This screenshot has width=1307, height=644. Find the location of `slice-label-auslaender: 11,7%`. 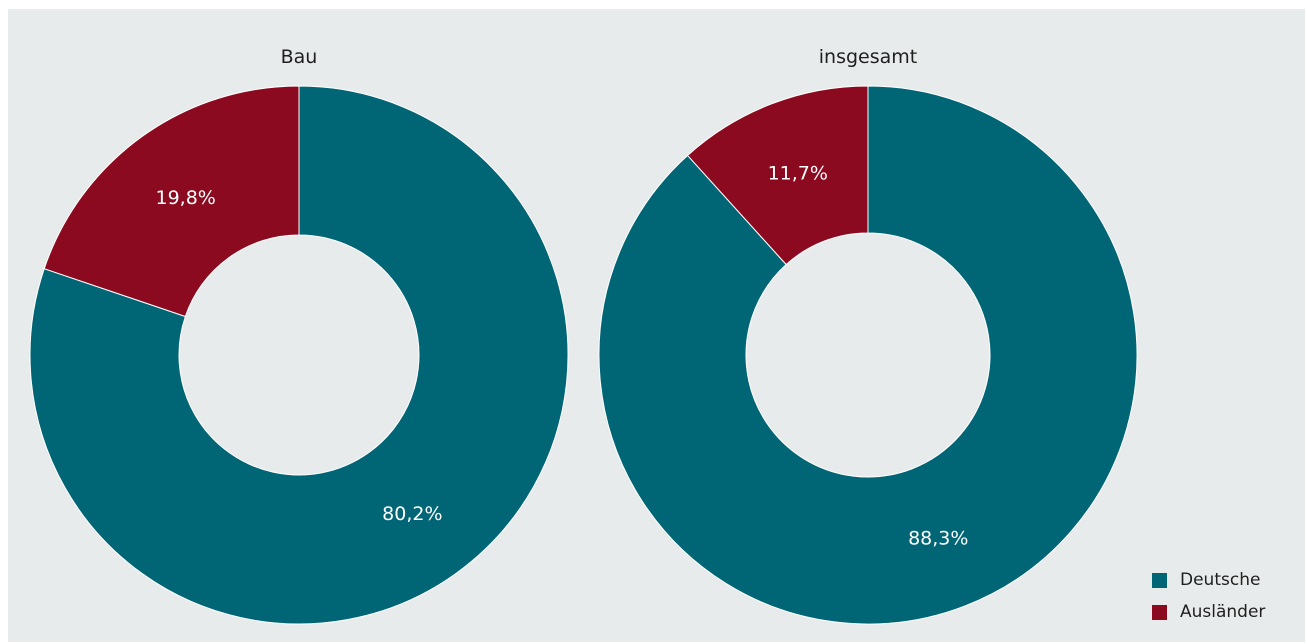

slice-label-auslaender: 11,7% is located at coordinates (798, 174).